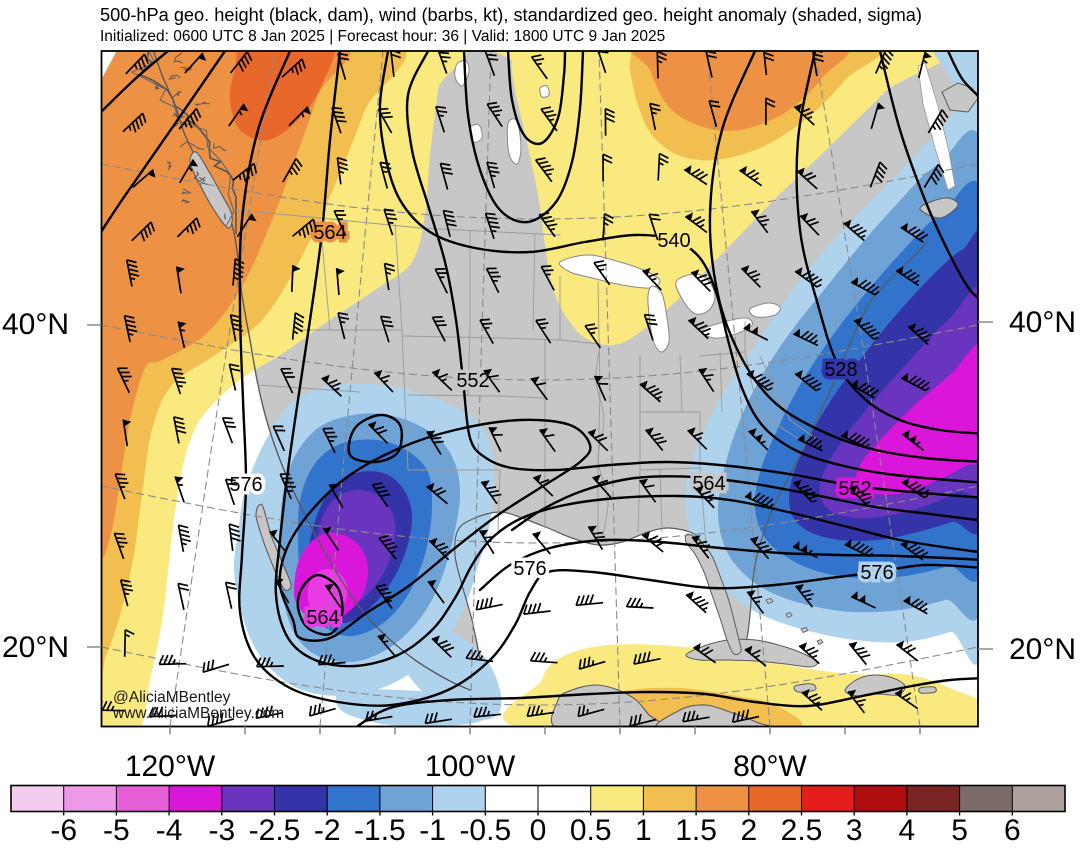 The height and width of the screenshot is (852, 1080). Describe the element at coordinates (63, 830) in the screenshot. I see `svg-text: -6` at that location.